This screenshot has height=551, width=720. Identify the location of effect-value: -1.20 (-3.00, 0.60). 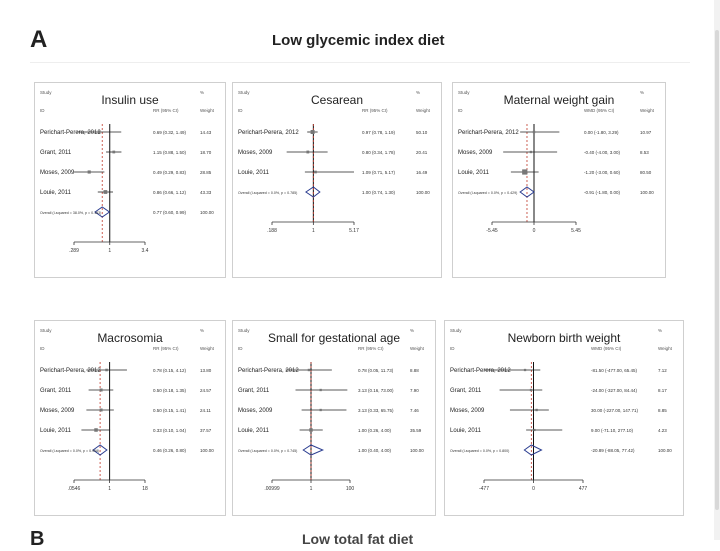
(602, 172).